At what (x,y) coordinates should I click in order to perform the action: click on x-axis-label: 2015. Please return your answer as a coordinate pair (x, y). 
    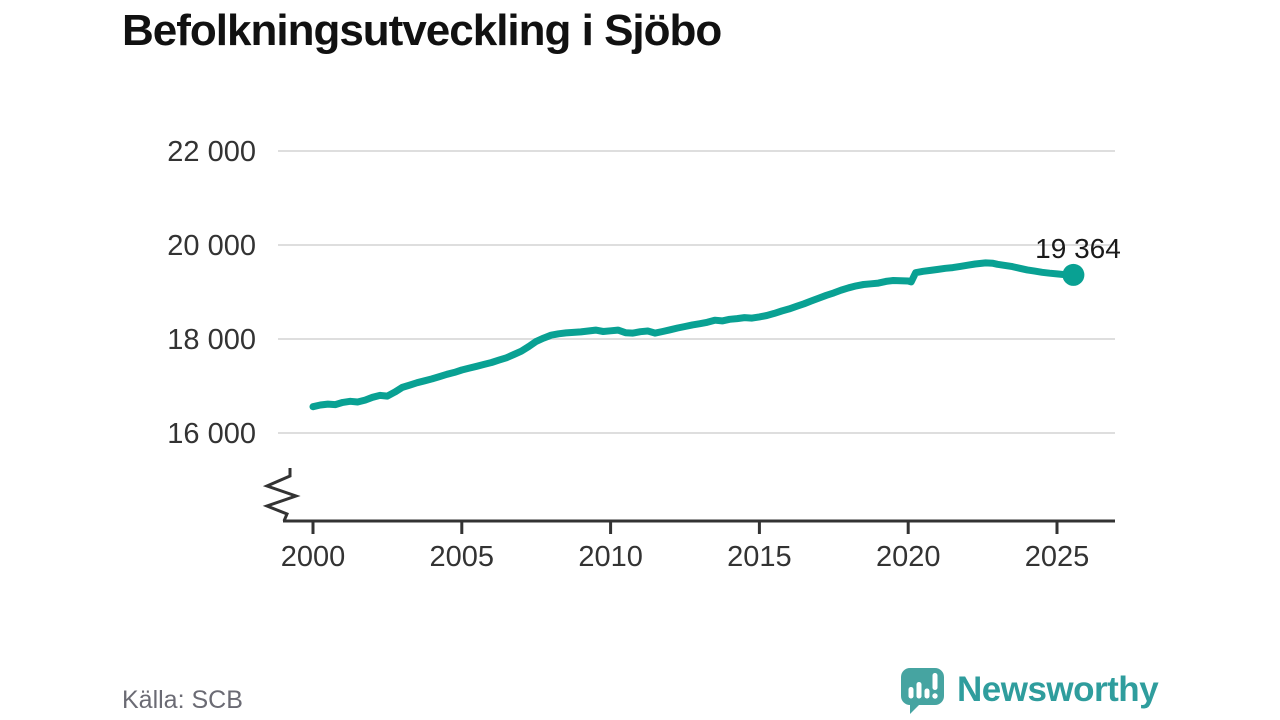
    Looking at the image, I should click on (759, 557).